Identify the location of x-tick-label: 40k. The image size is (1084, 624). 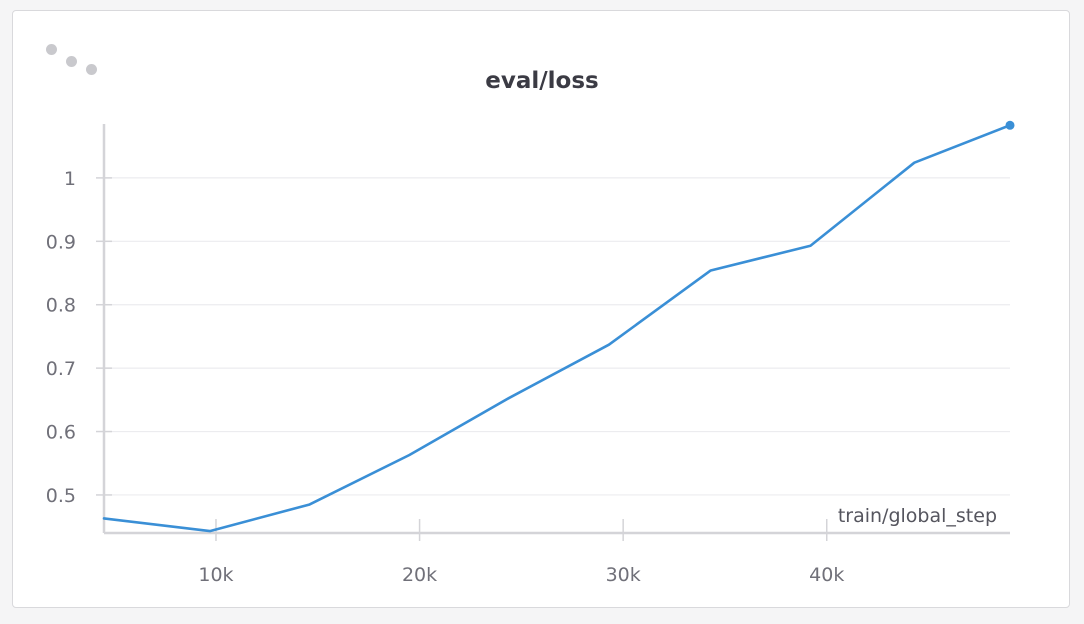
(826, 575).